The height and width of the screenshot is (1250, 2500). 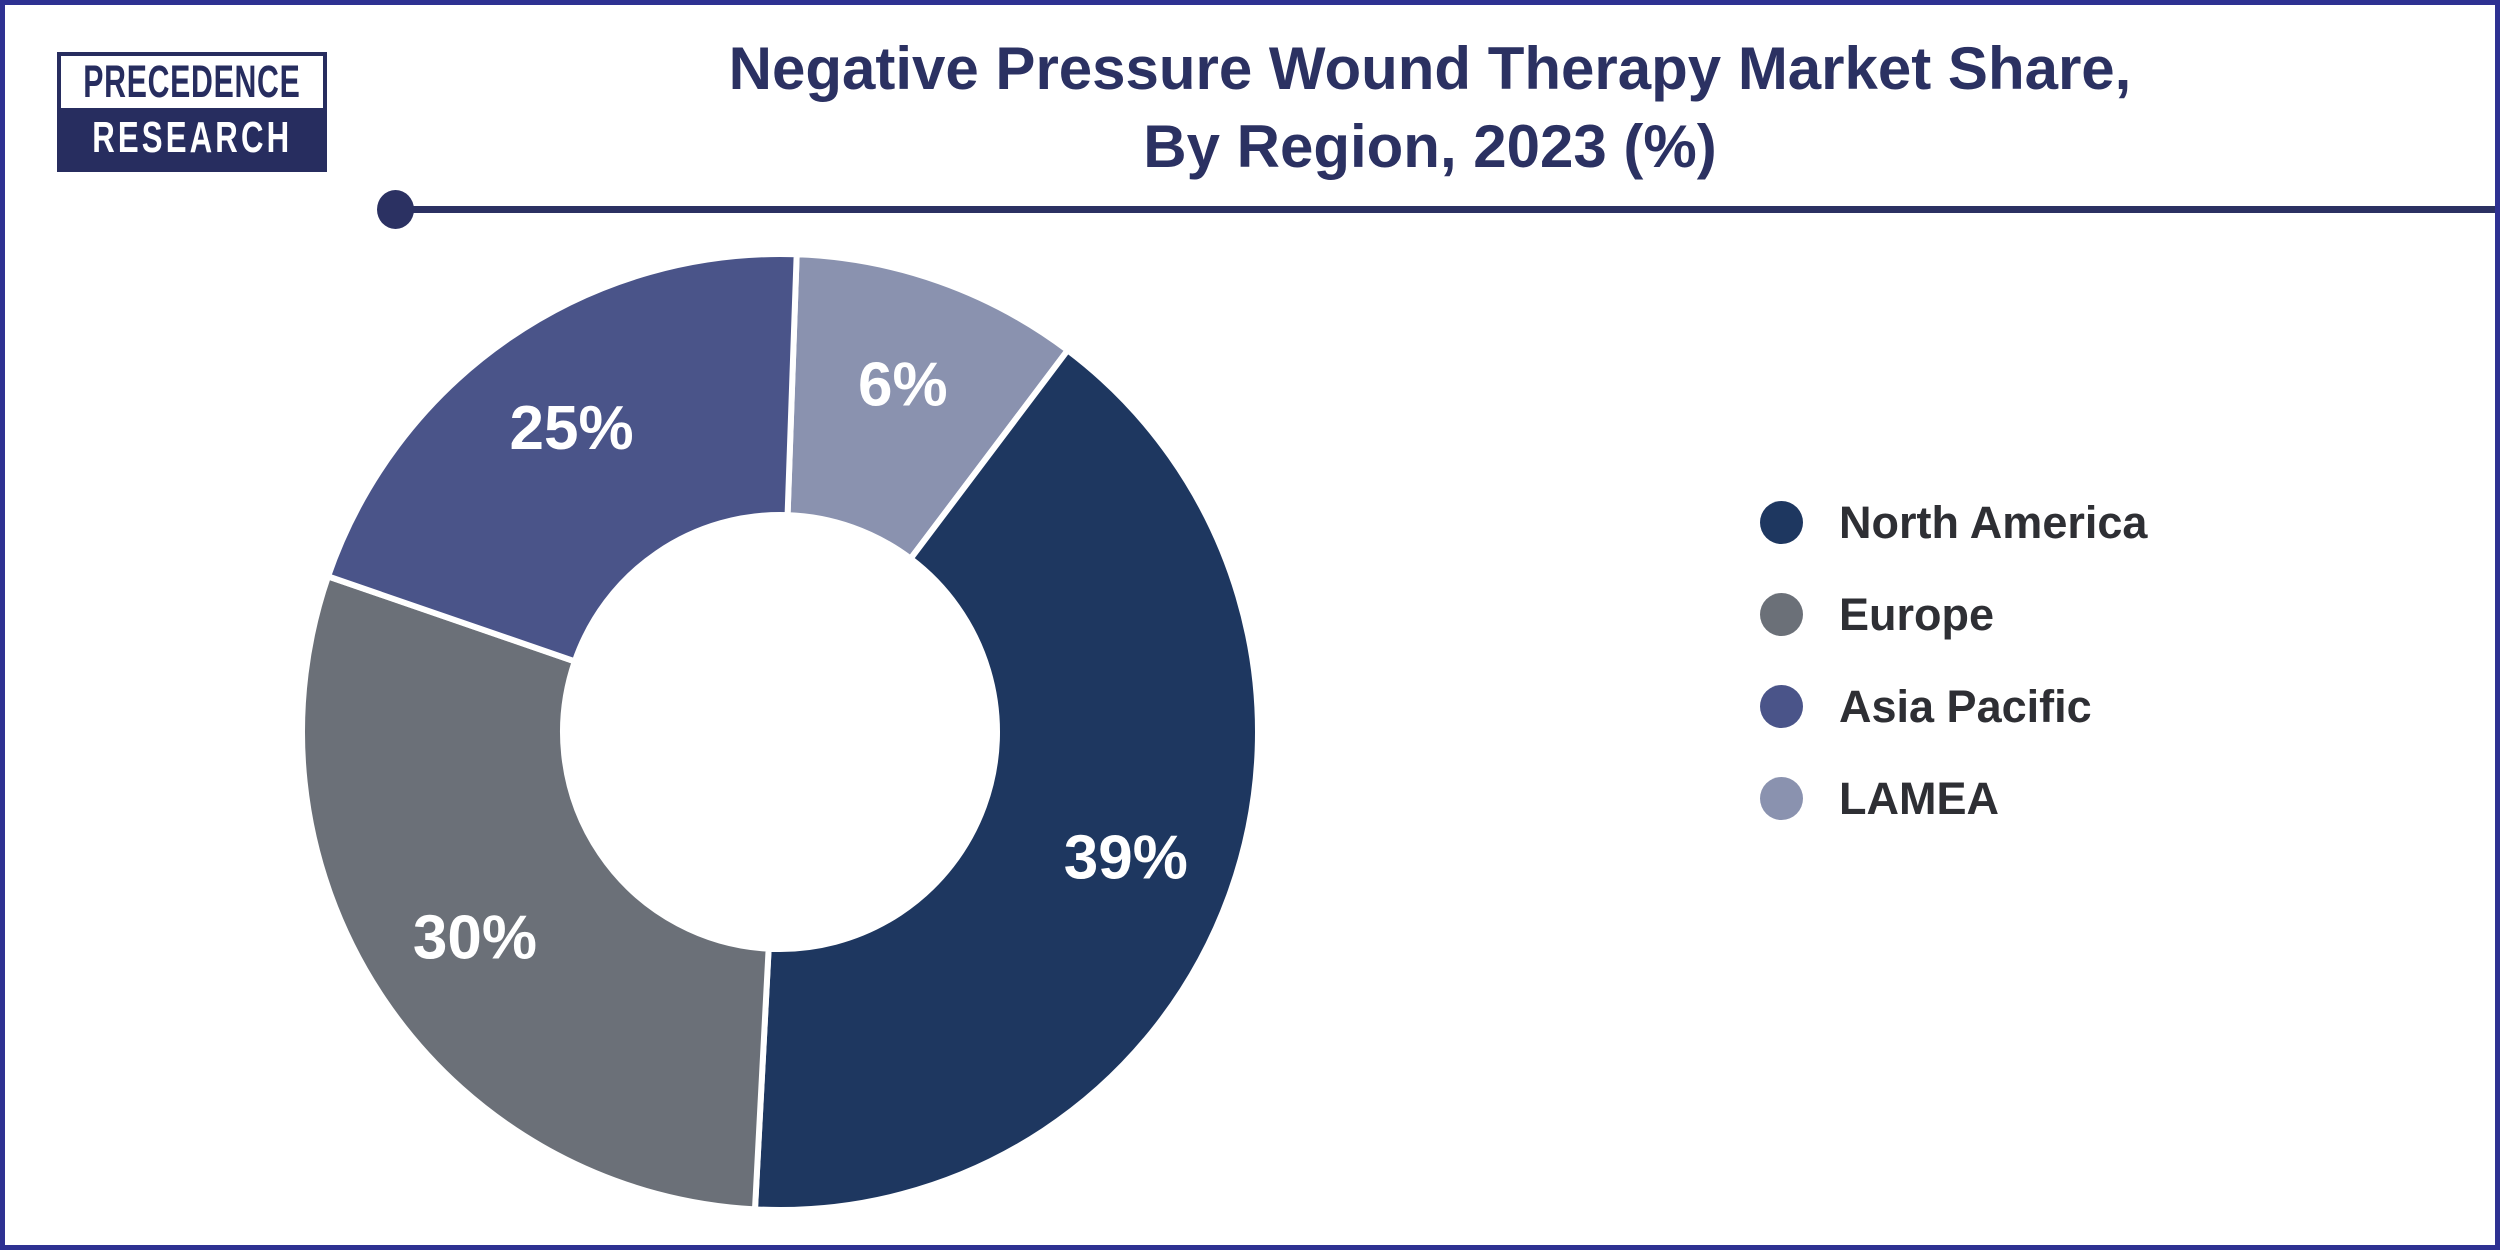 I want to click on legend-label: North America, so click(x=1993, y=522).